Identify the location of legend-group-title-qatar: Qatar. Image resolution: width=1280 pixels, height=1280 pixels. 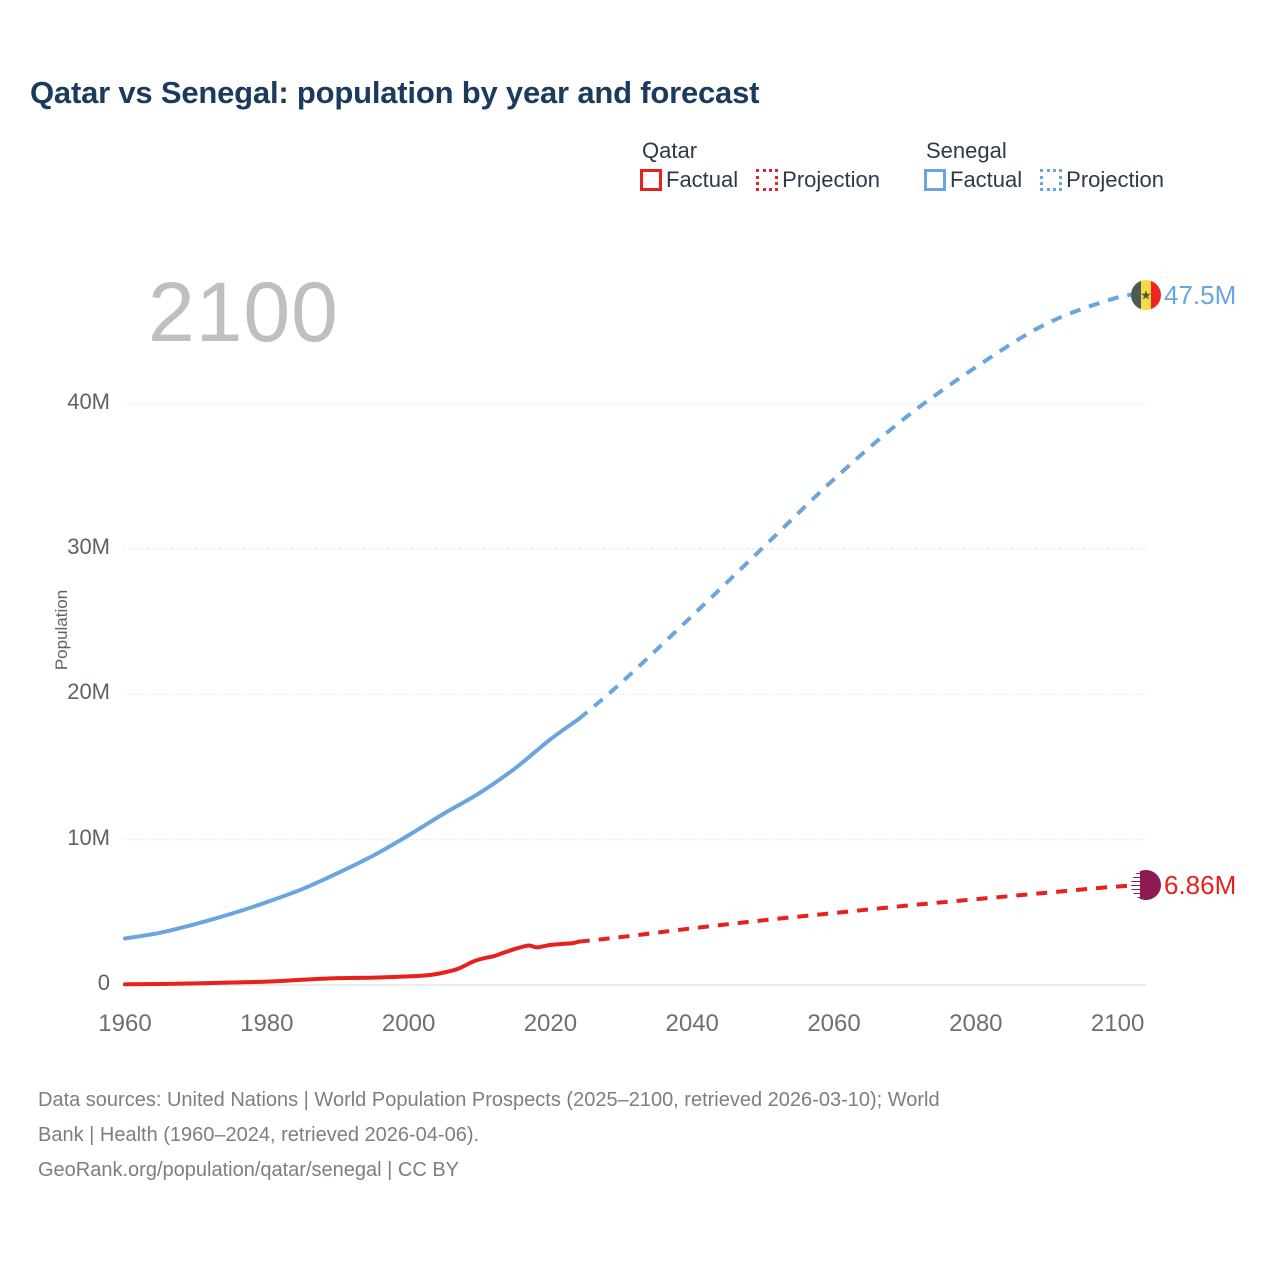
(670, 150).